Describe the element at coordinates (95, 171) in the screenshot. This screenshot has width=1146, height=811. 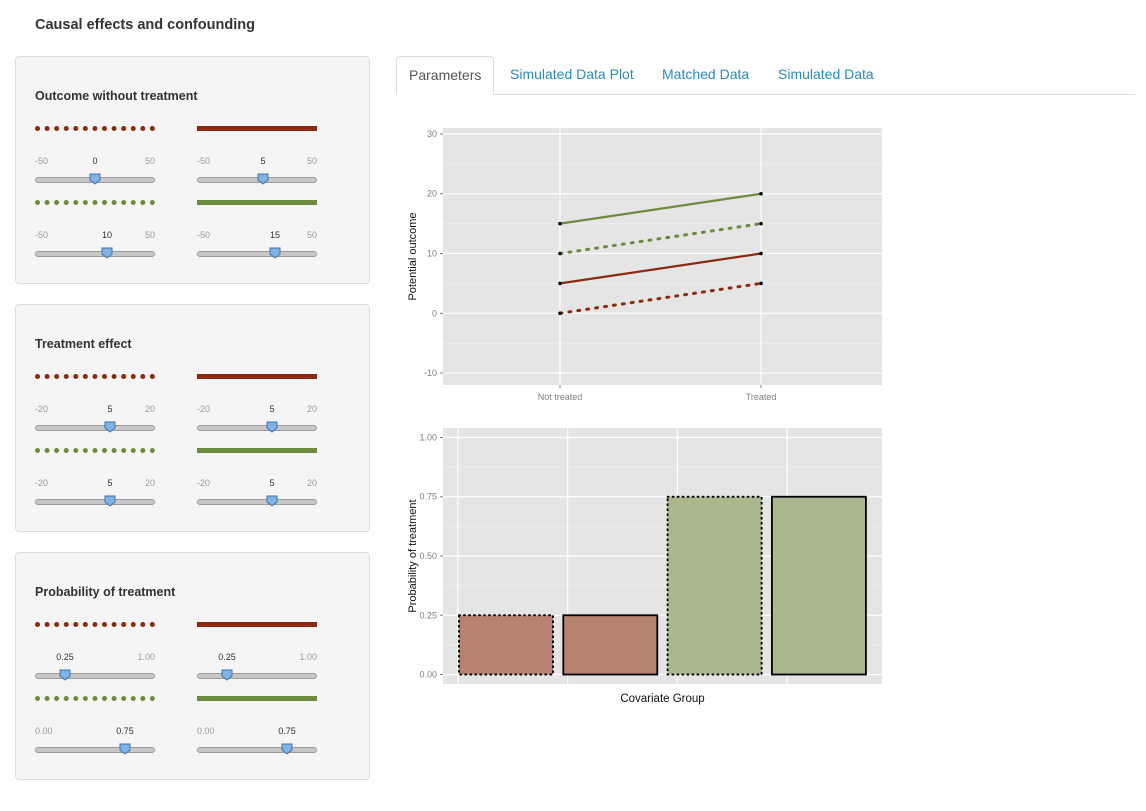
I see `slider-outcome-red-dotted: -50 50 0` at that location.